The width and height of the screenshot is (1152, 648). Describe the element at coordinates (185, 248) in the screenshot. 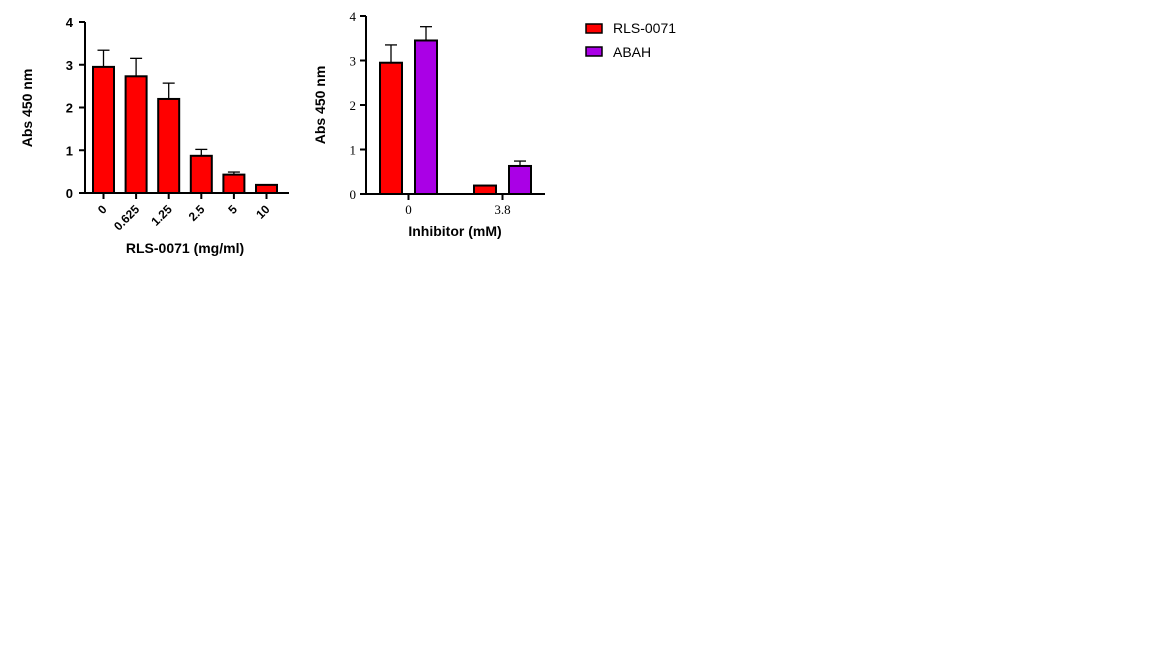

I see `dose-x-axis-title: RLS-0071 (mg/ml)` at that location.